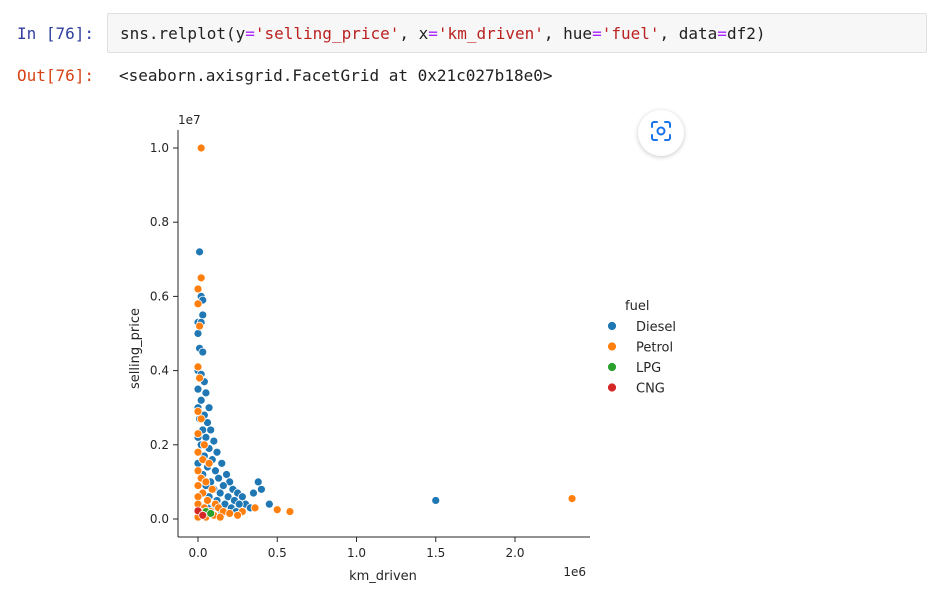  I want to click on legend-label-petrol: Petrol, so click(654, 348).